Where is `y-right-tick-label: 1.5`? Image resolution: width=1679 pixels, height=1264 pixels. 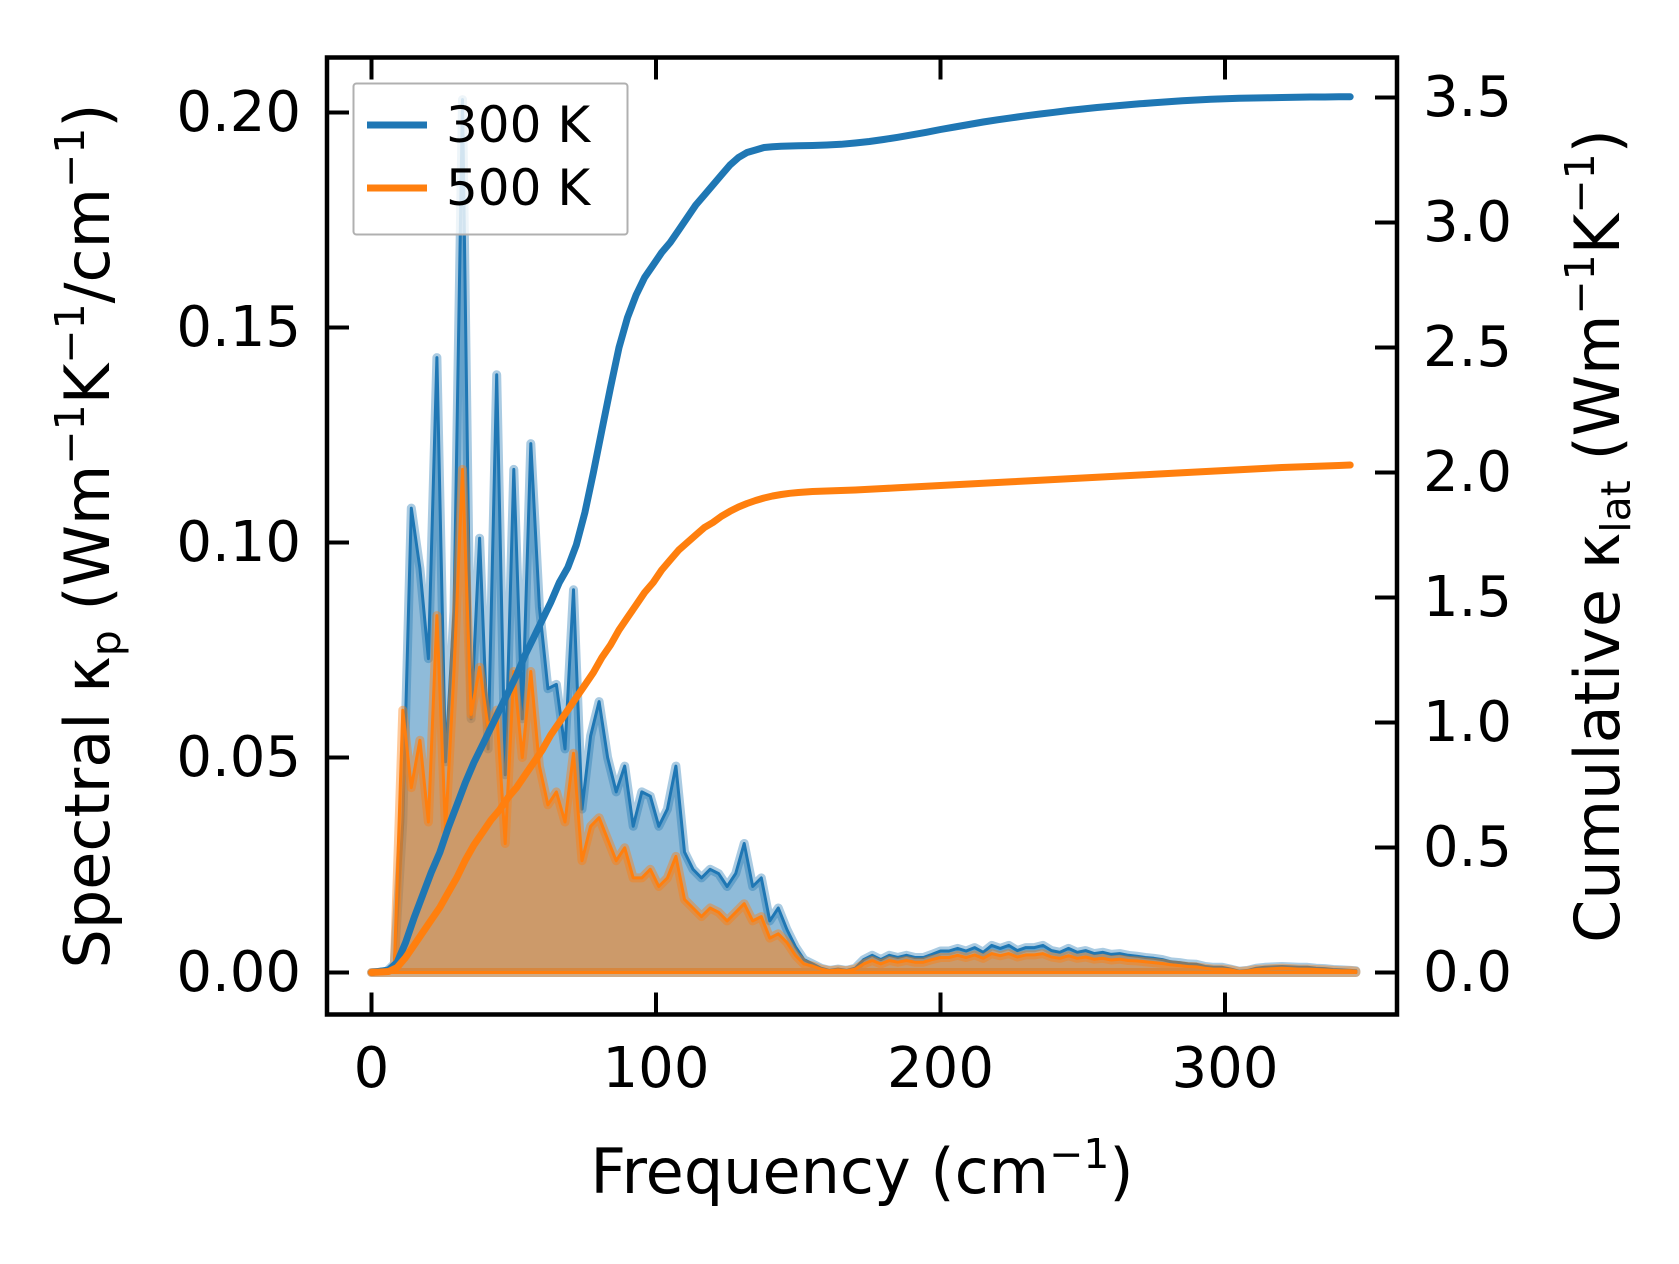
y-right-tick-label: 1.5 is located at coordinates (1468, 597).